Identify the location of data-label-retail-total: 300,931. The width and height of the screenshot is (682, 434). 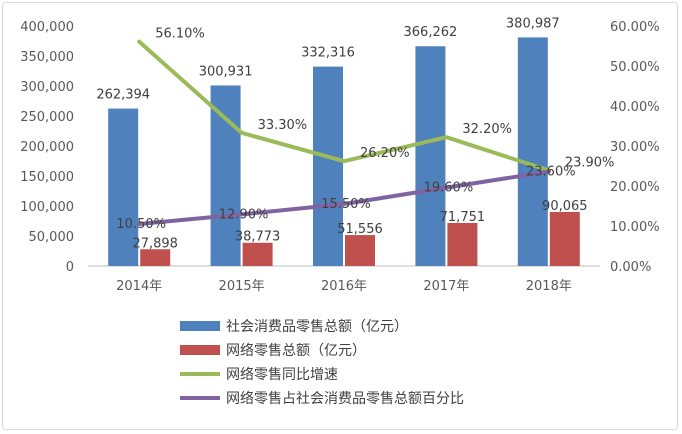
(226, 71).